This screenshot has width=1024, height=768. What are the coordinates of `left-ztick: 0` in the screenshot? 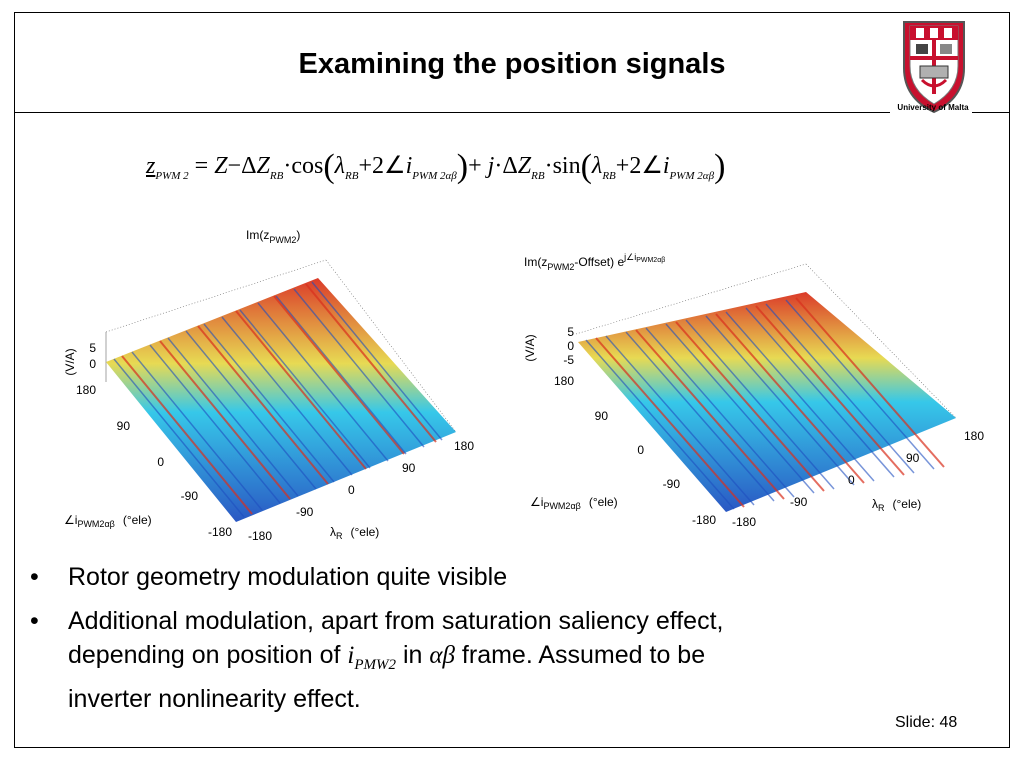 It's located at (92, 364).